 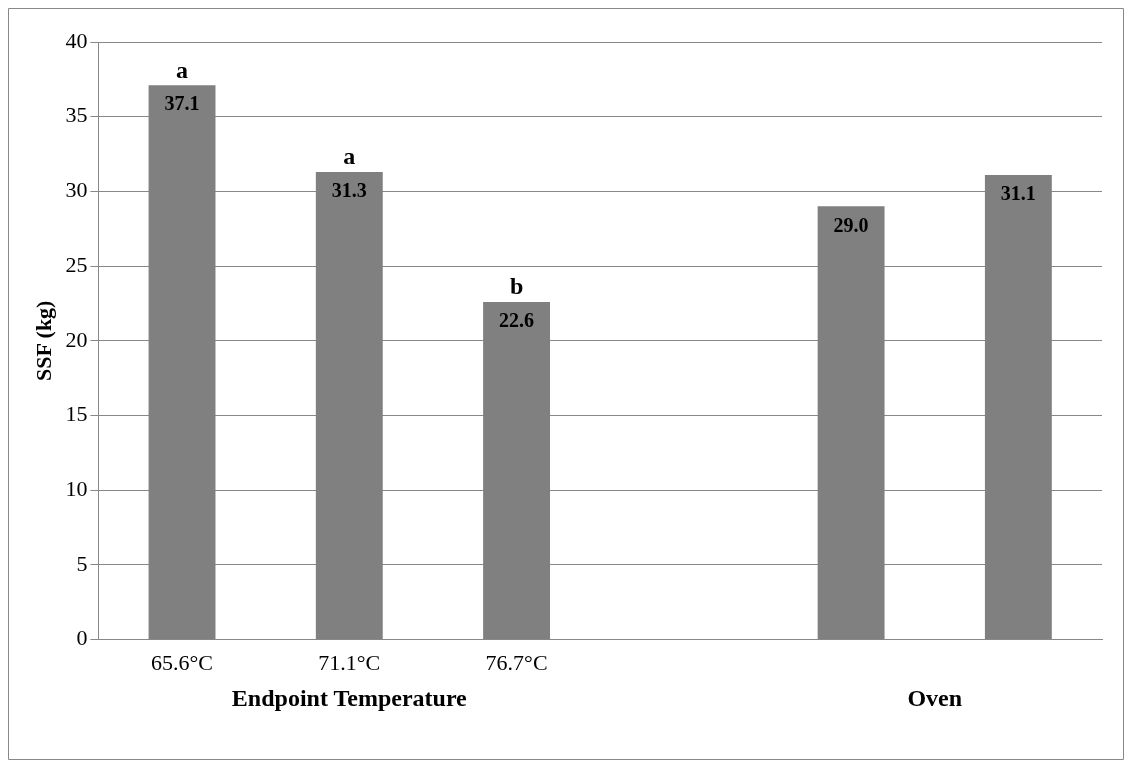 What do you see at coordinates (43, 341) in the screenshot?
I see `y-axis-title: SSF (kg)` at bounding box center [43, 341].